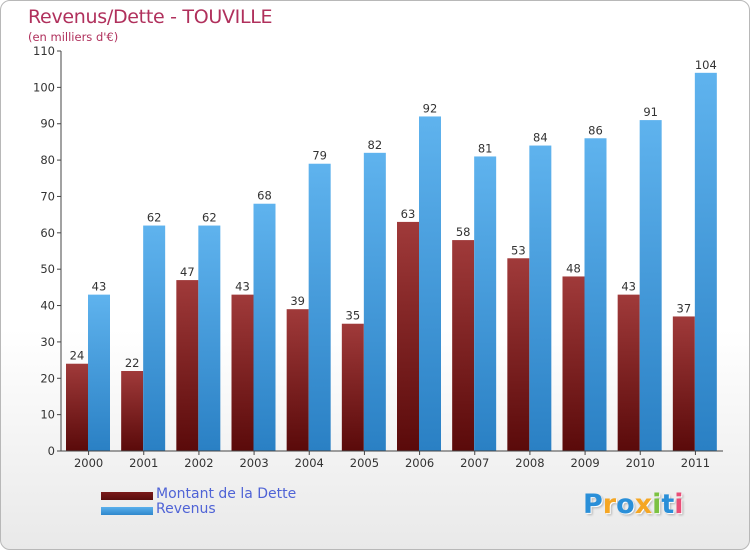 The width and height of the screenshot is (750, 550). What do you see at coordinates (73, 37) in the screenshot?
I see `chart-subtitle: (en milliers d'€)` at bounding box center [73, 37].